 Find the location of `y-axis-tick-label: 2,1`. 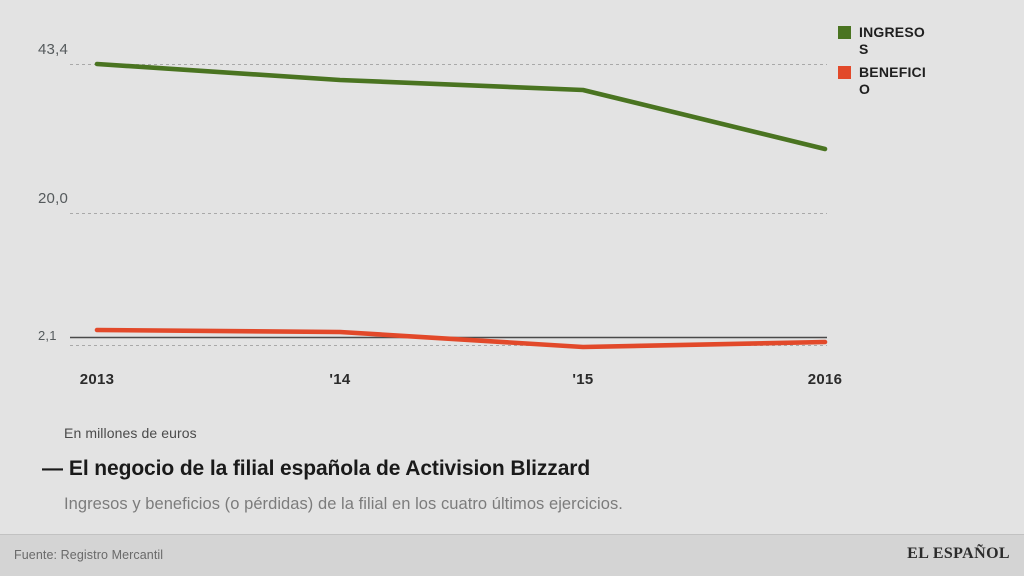

y-axis-tick-label: 2,1 is located at coordinates (47, 335).